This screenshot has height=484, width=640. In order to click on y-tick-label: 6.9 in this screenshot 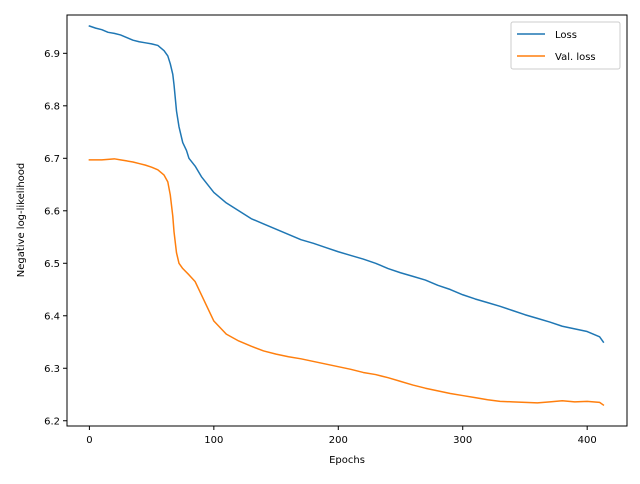, I will do `click(52, 54)`.